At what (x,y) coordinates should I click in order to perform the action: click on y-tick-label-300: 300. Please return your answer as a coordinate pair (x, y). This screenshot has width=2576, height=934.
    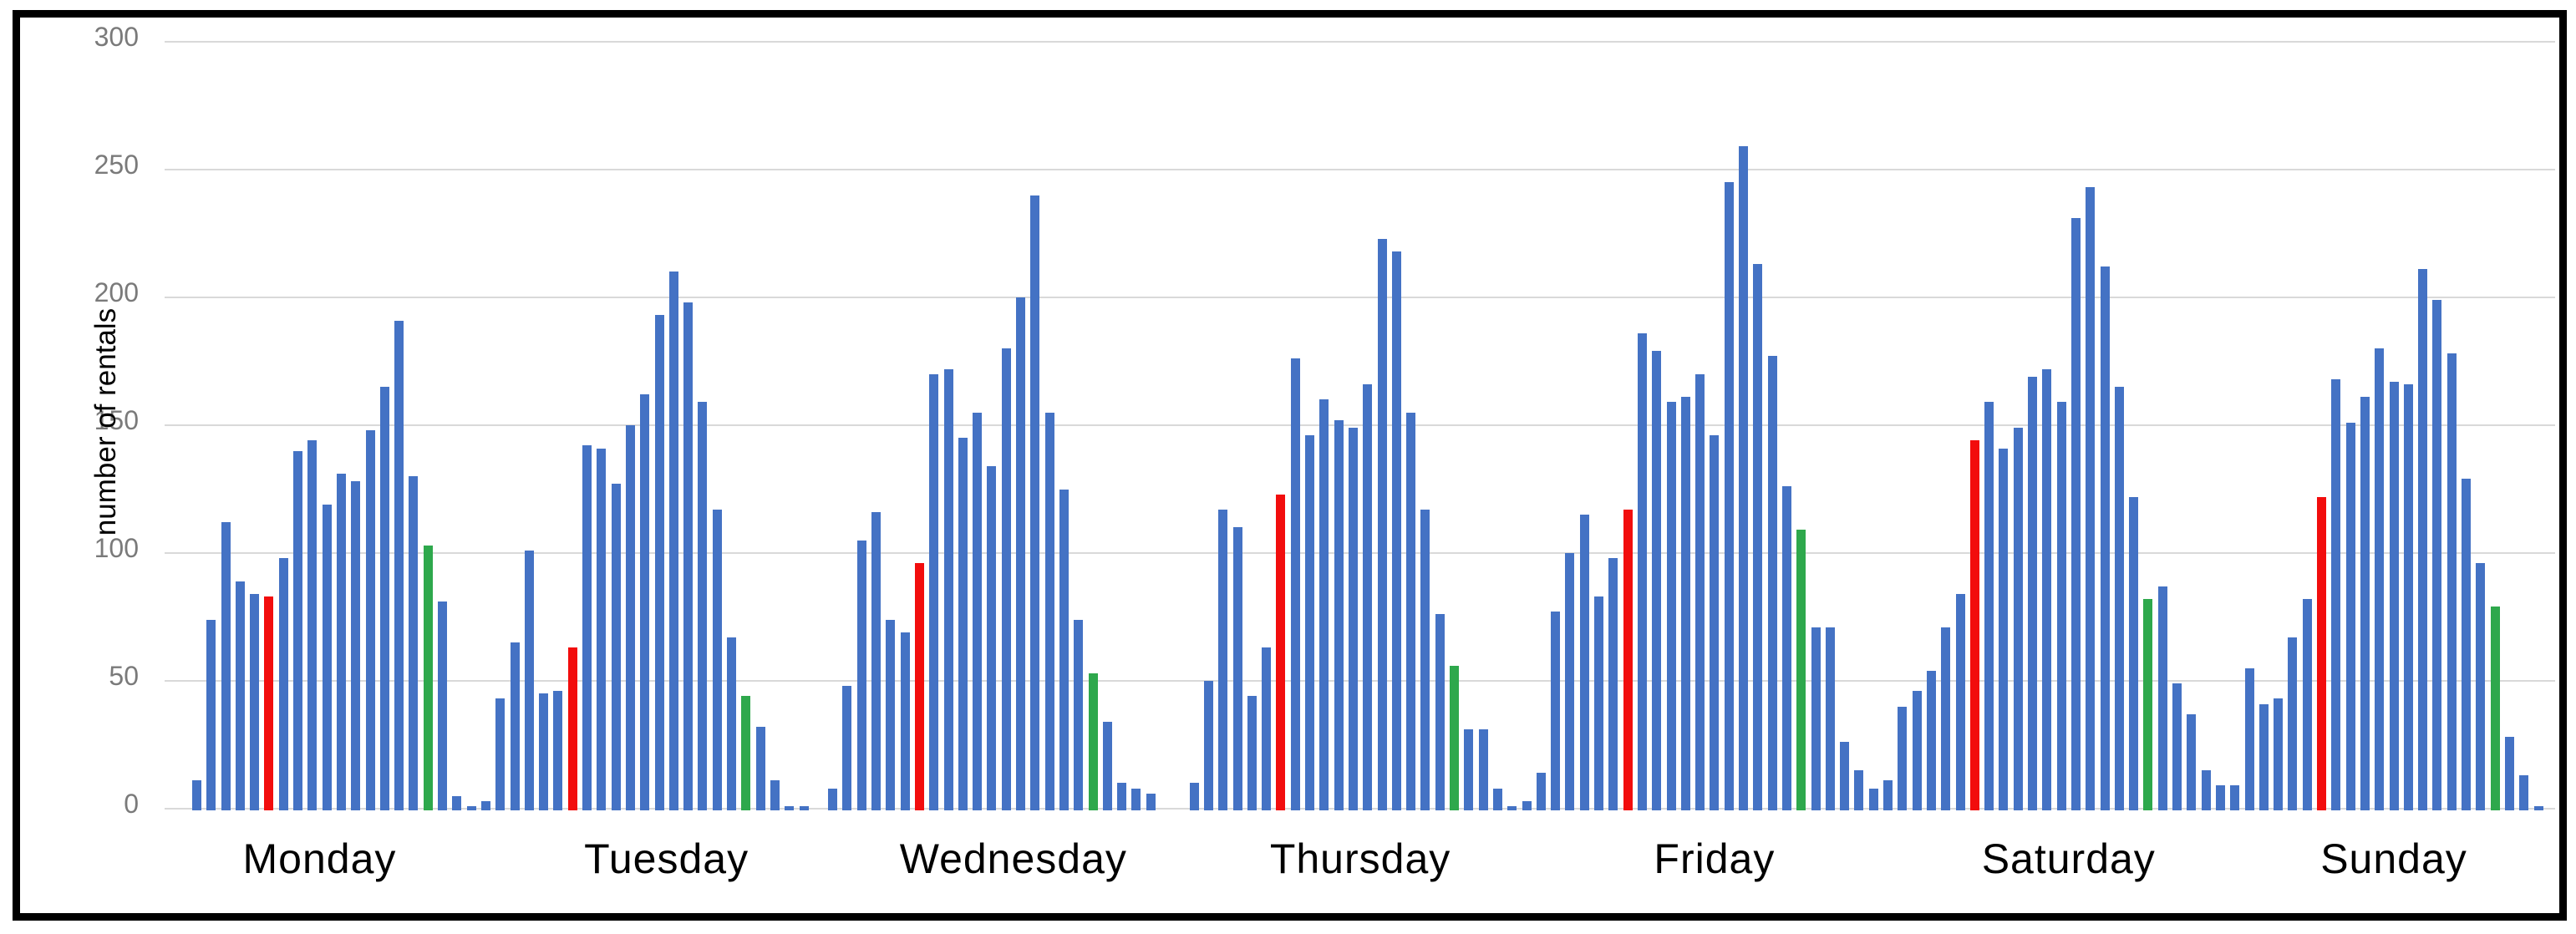
    Looking at the image, I should click on (116, 37).